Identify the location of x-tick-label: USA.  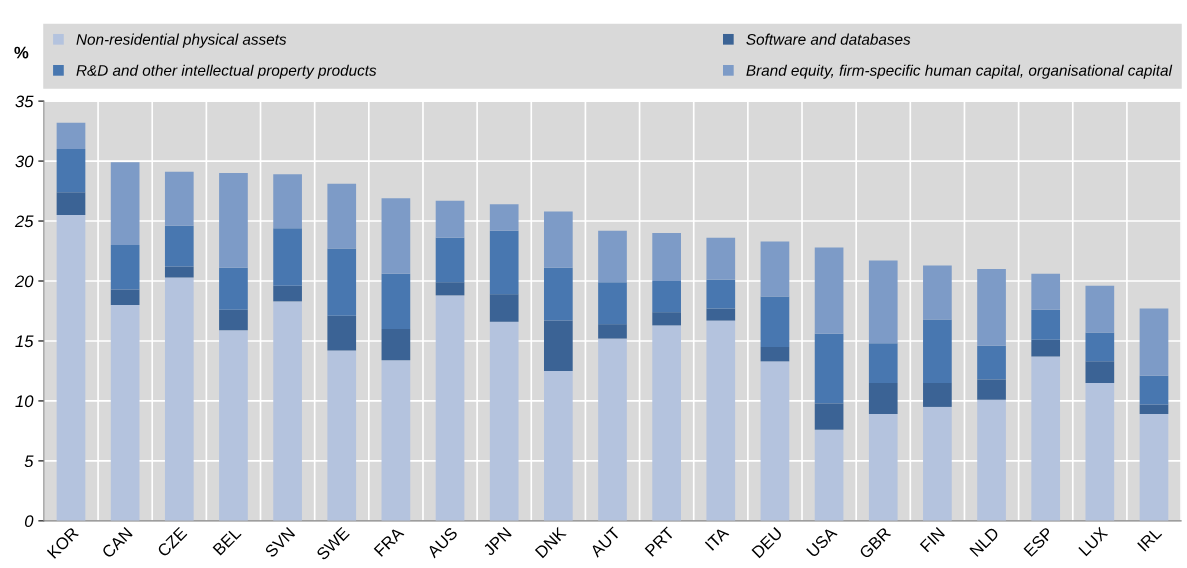
(822, 542).